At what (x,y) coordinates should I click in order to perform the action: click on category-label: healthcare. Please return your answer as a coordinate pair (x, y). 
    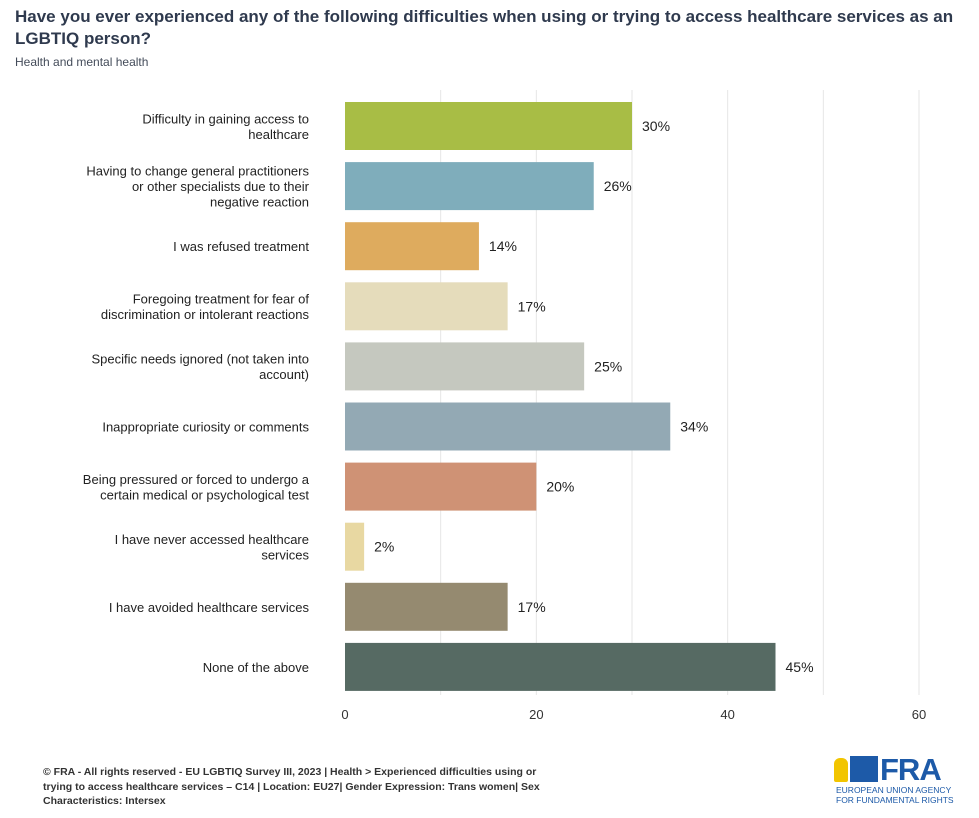
    Looking at the image, I should click on (278, 134).